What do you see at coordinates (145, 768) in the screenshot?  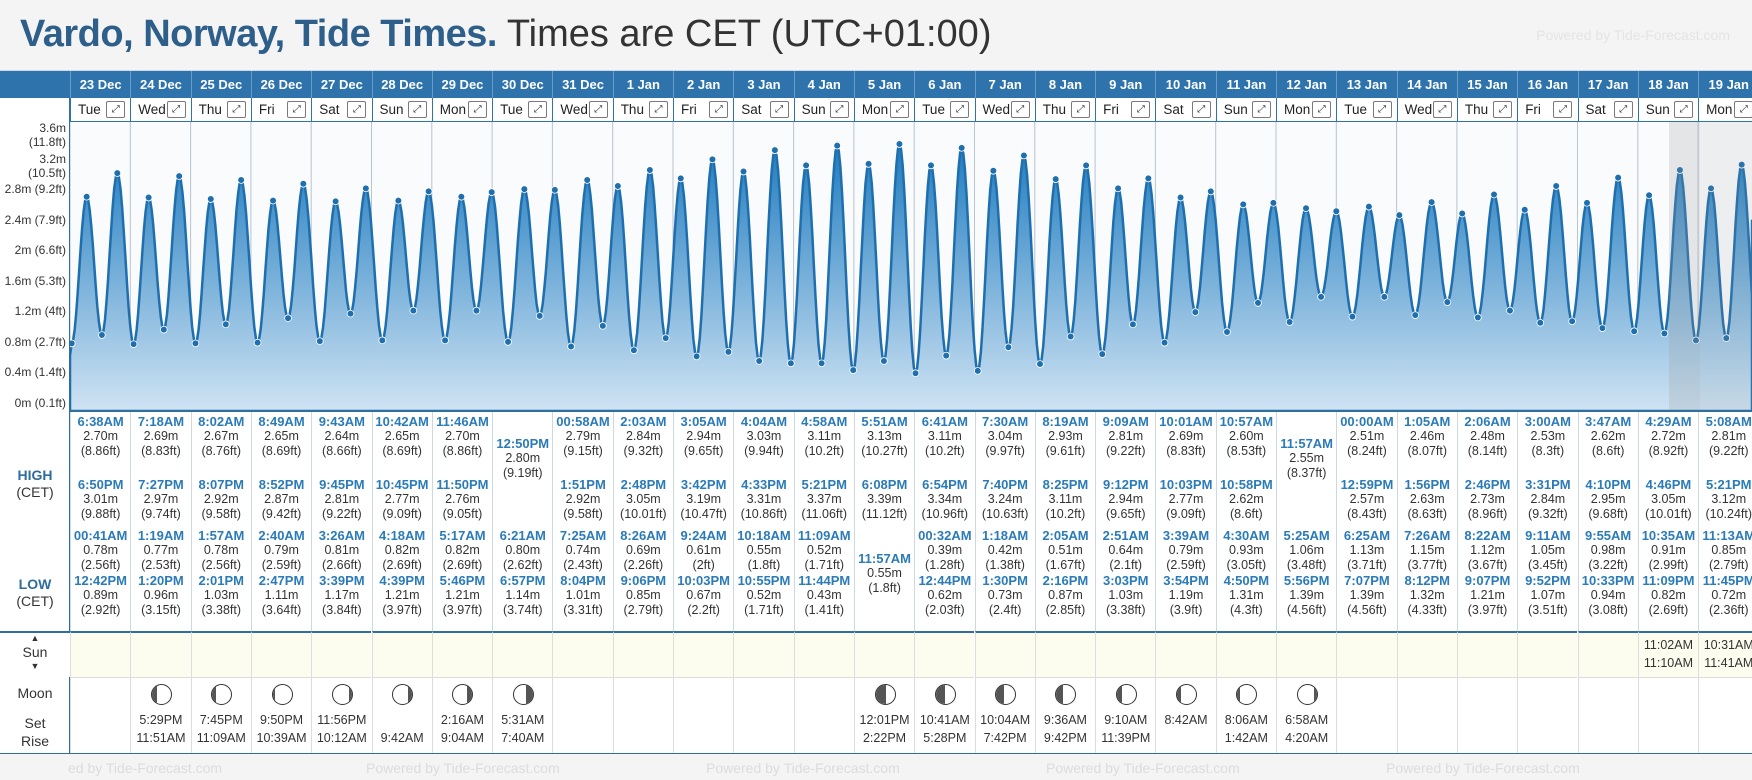 I see `footer-powered-1: ed by Tide-Forecast.com` at bounding box center [145, 768].